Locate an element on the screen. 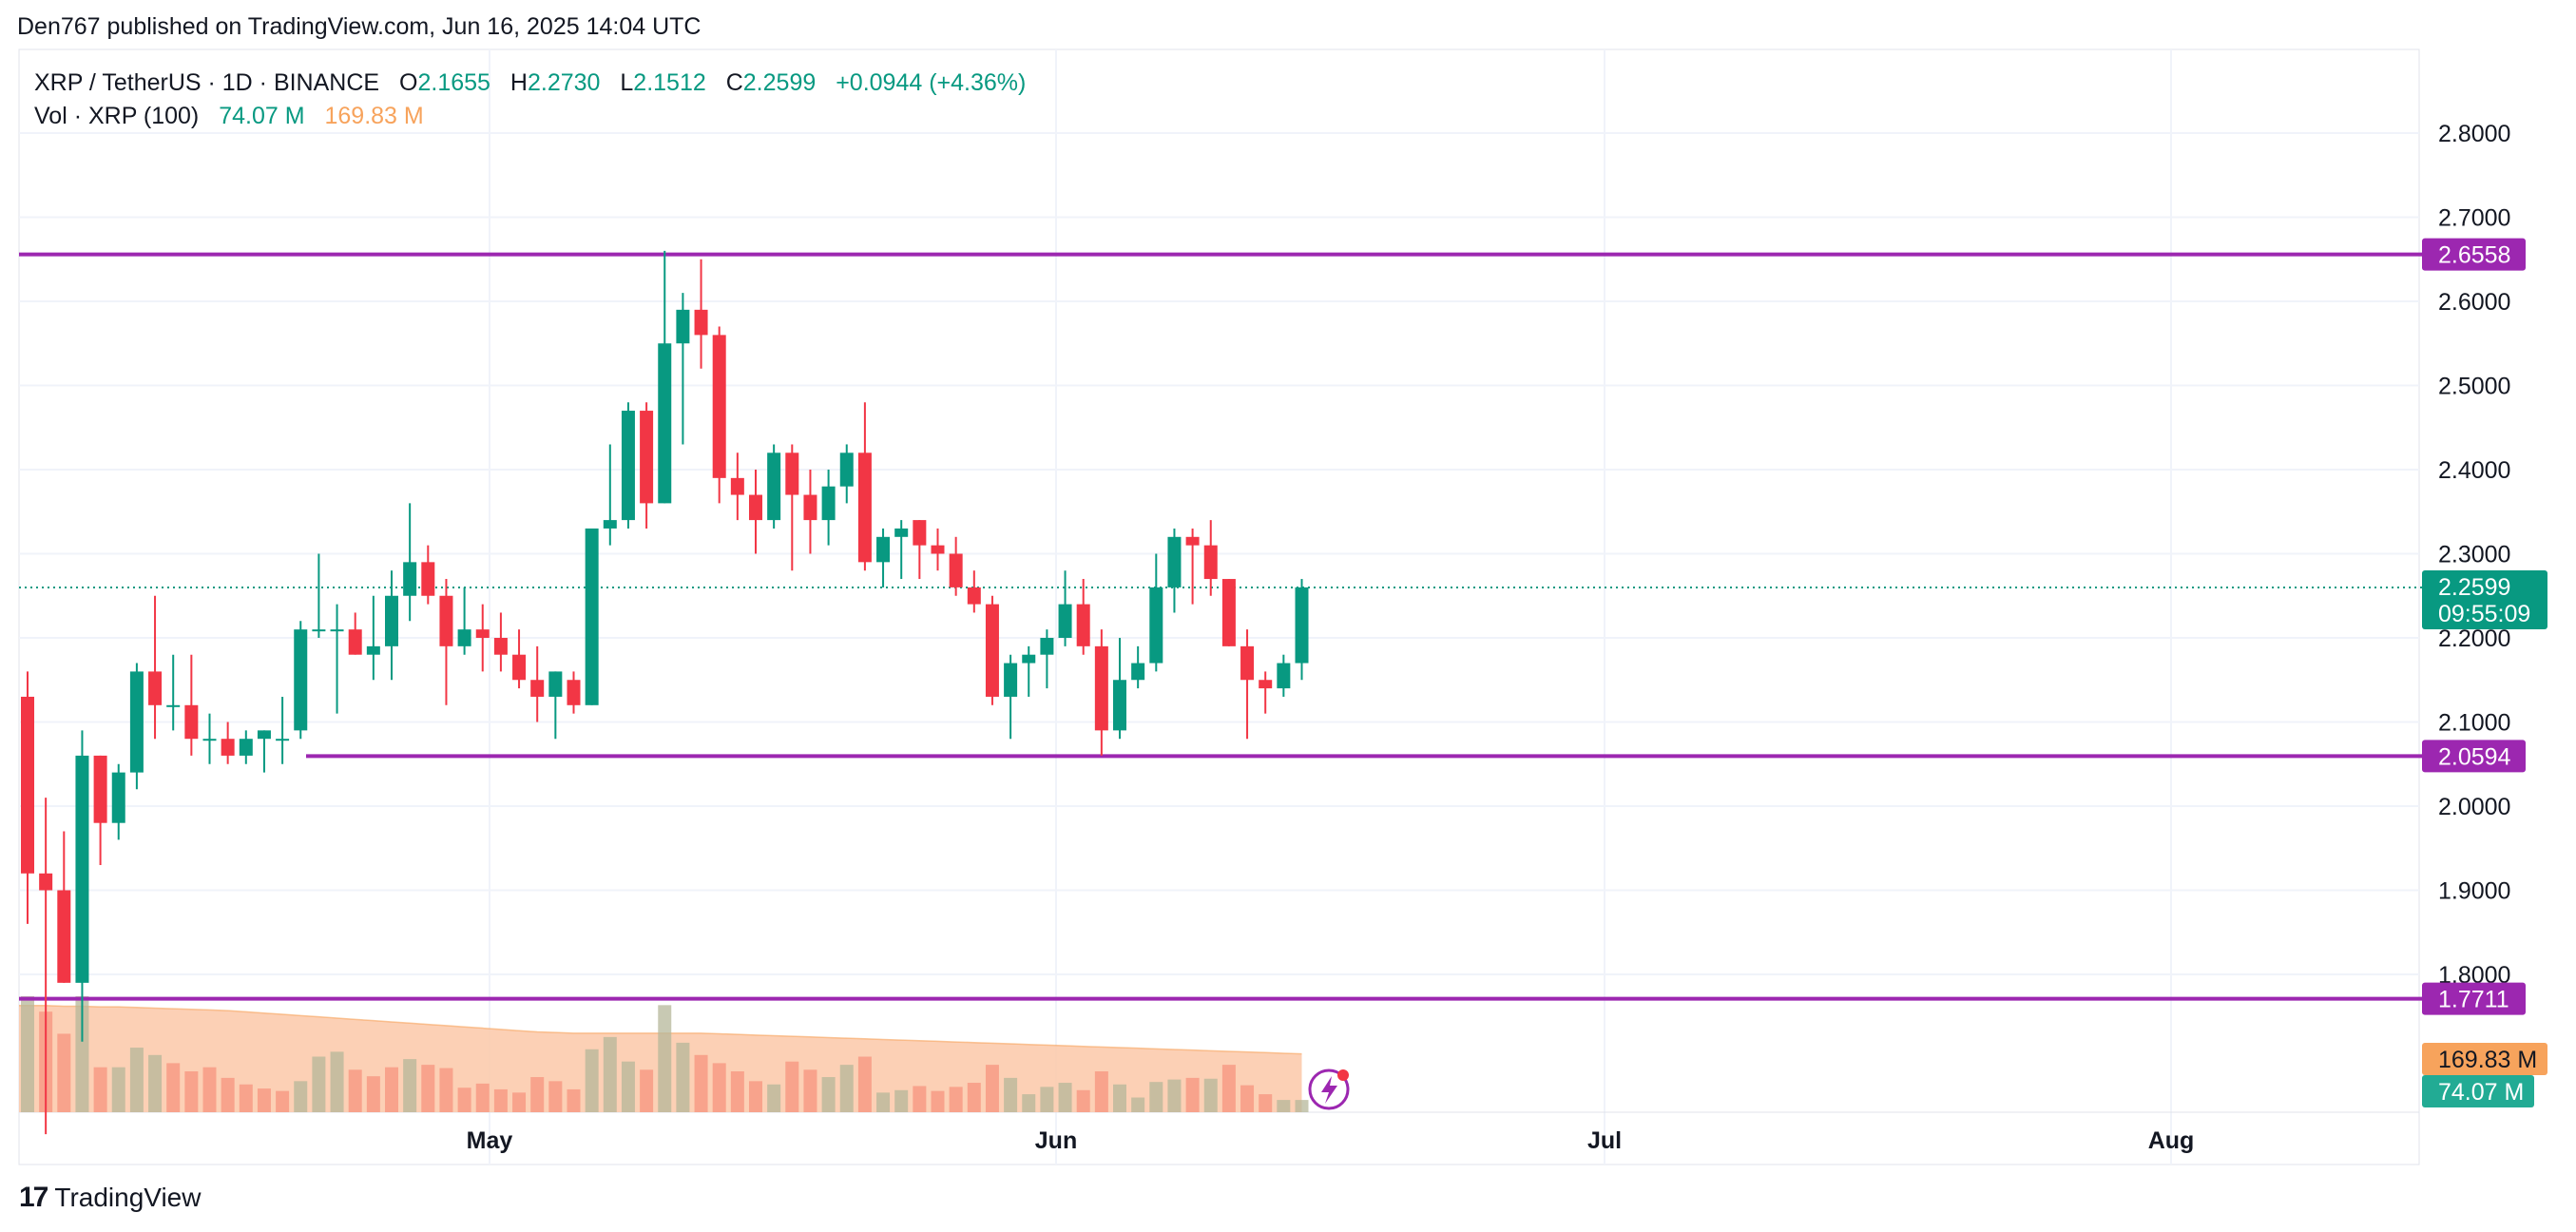 Image resolution: width=2576 pixels, height=1232 pixels. volume-badge-label: 74.07 M is located at coordinates (2481, 1092).